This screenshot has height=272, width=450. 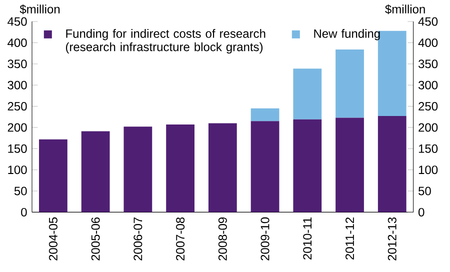 What do you see at coordinates (428, 127) in the screenshot?
I see `y2-tick-label: 200` at bounding box center [428, 127].